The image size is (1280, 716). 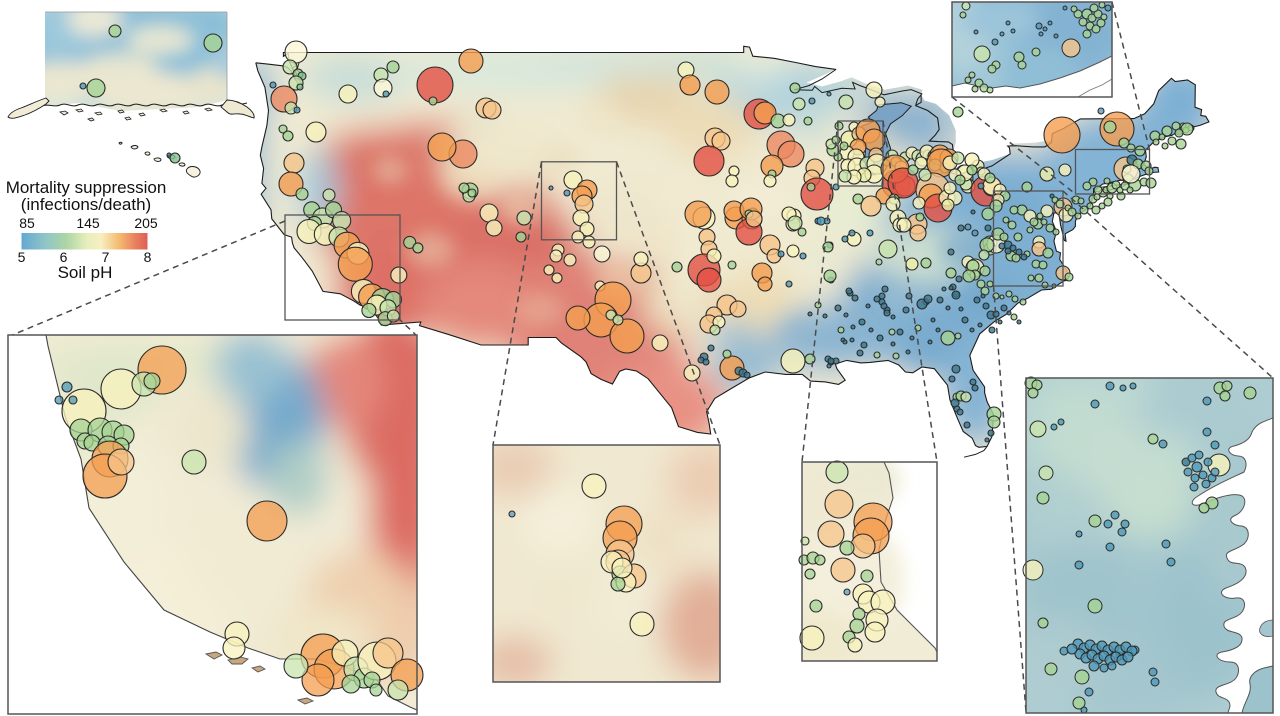 I want to click on svg-text: 6, so click(x=64, y=257).